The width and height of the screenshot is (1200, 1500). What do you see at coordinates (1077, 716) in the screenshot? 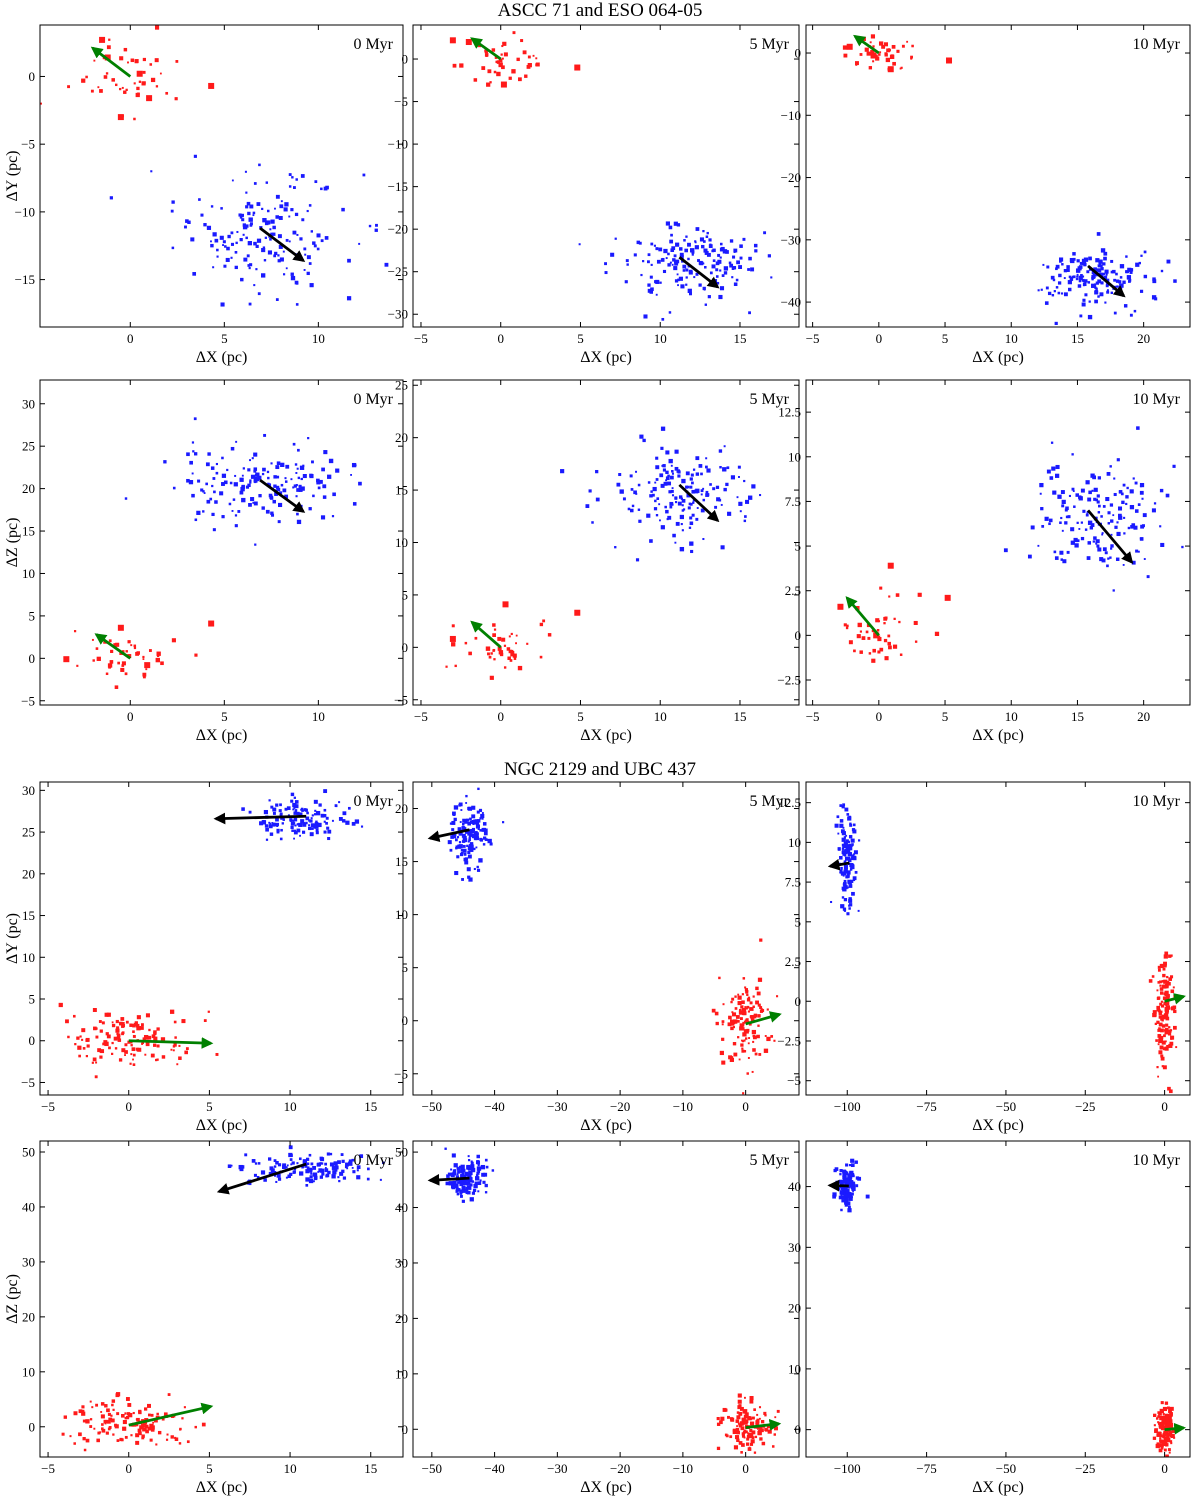
I see `x-tick-label: 15` at bounding box center [1077, 716].